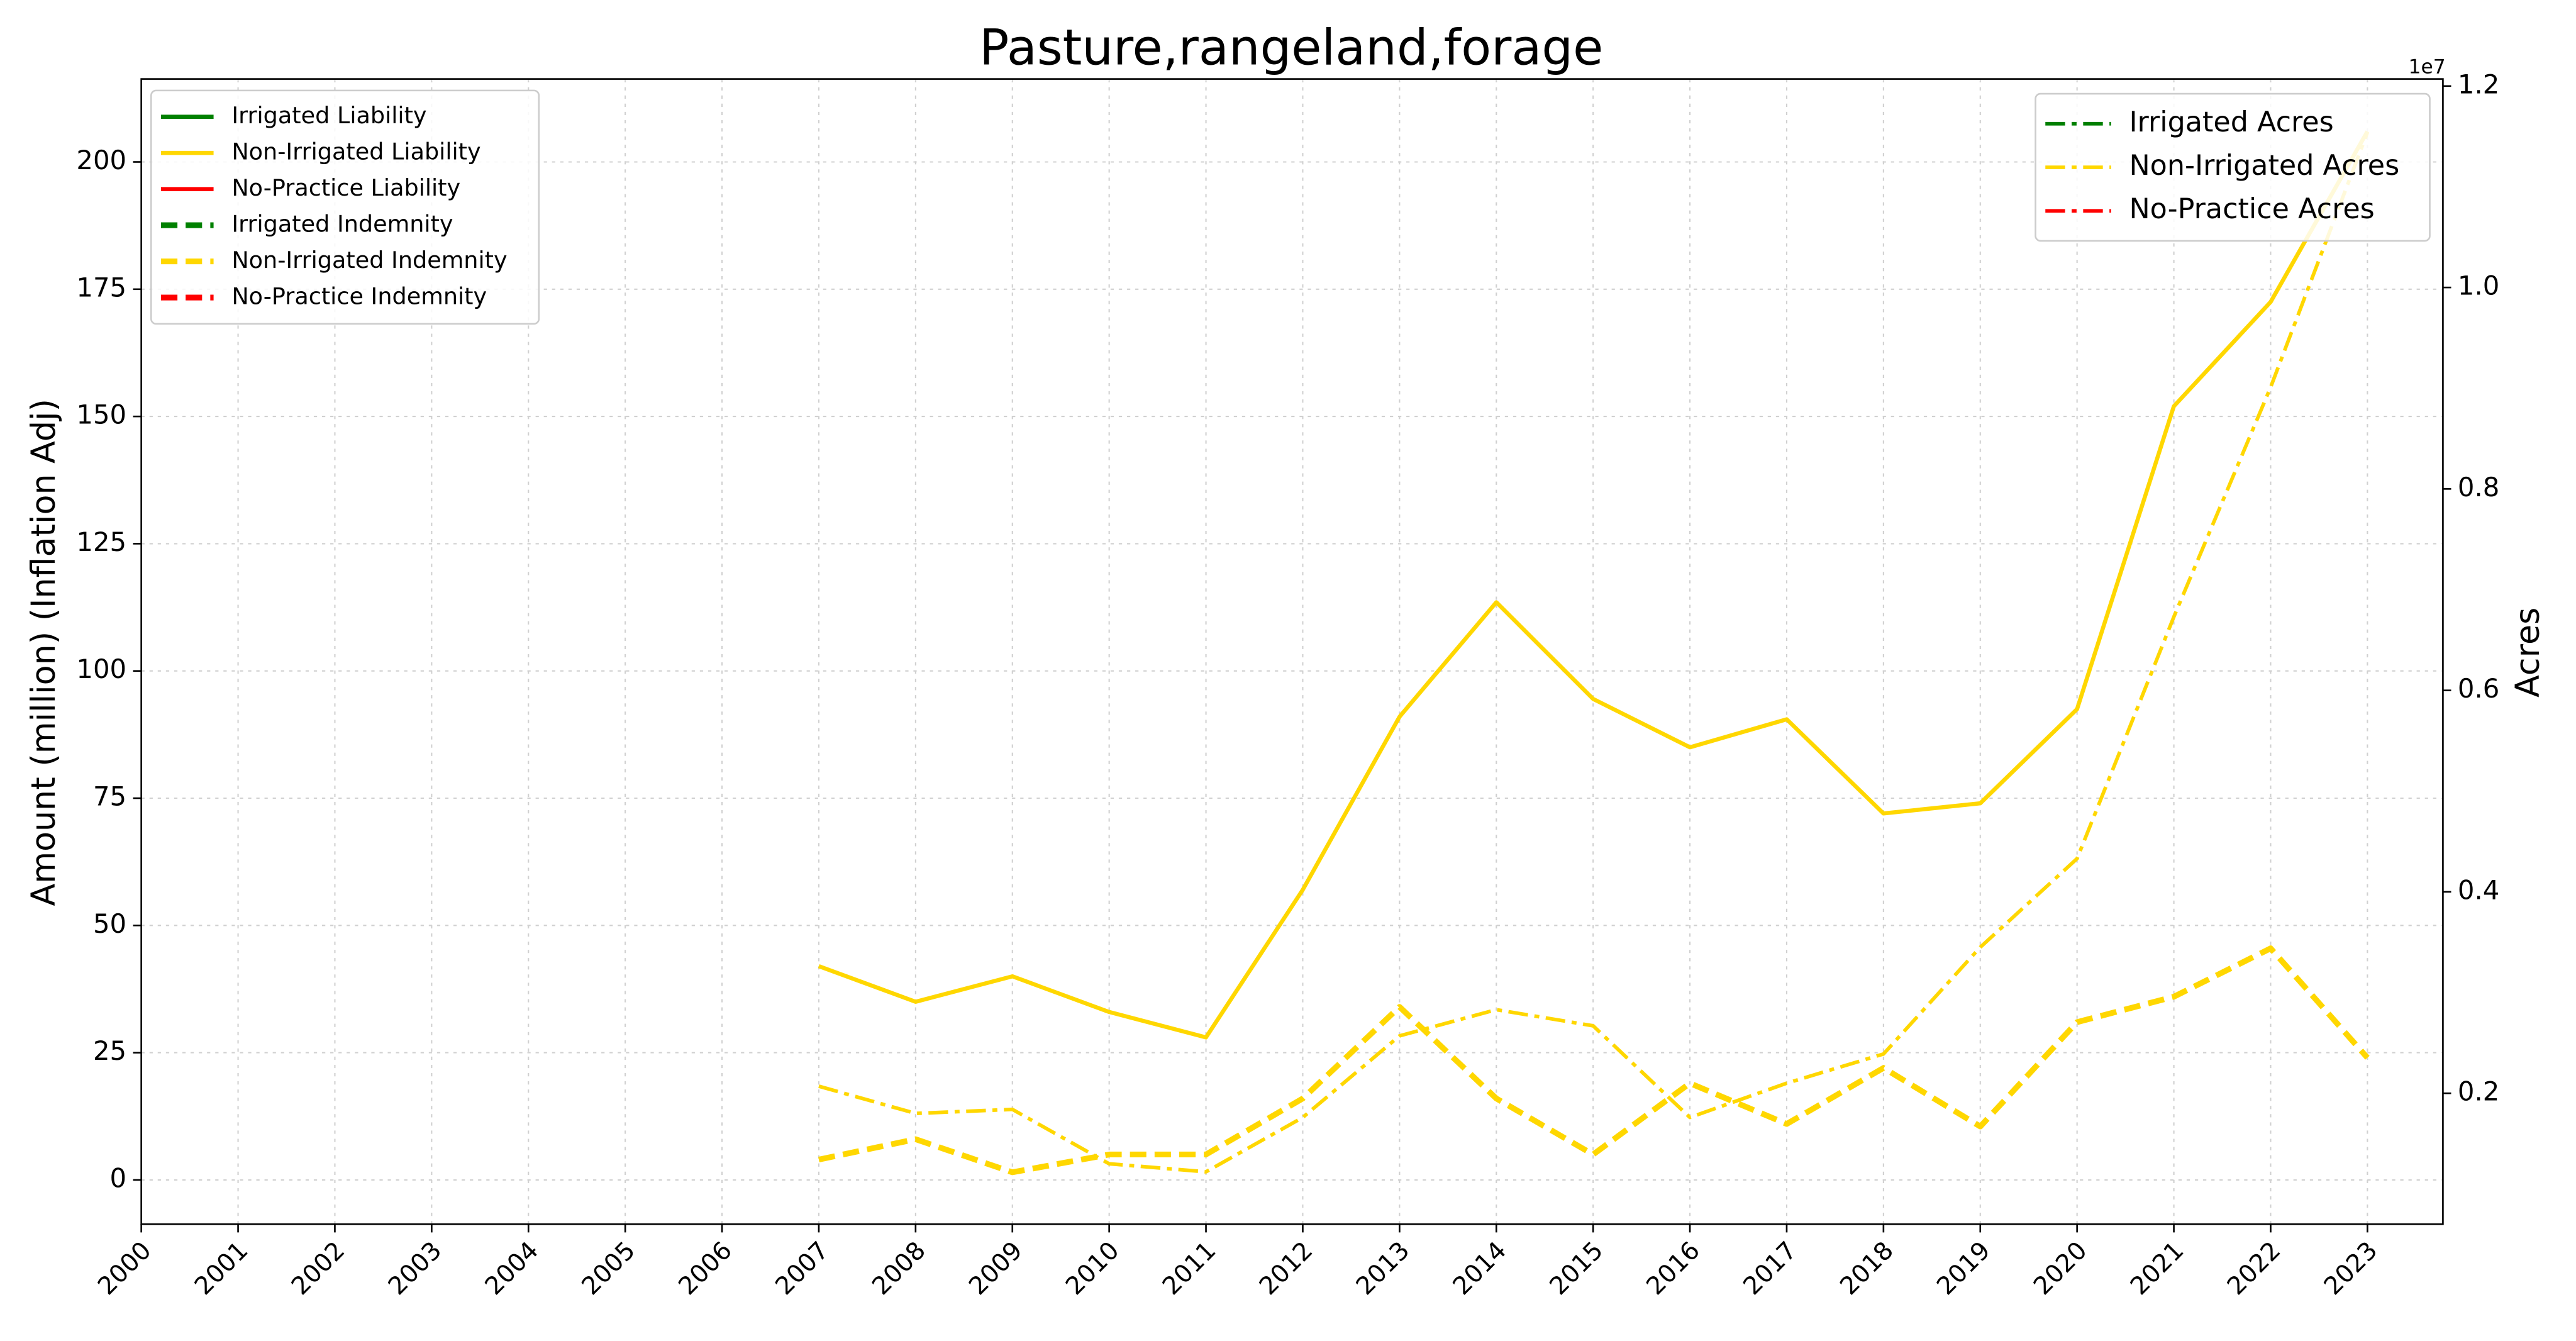 This screenshot has width=2576, height=1341. What do you see at coordinates (2478, 84) in the screenshot?
I see `y2-tick-label: 1.2` at bounding box center [2478, 84].